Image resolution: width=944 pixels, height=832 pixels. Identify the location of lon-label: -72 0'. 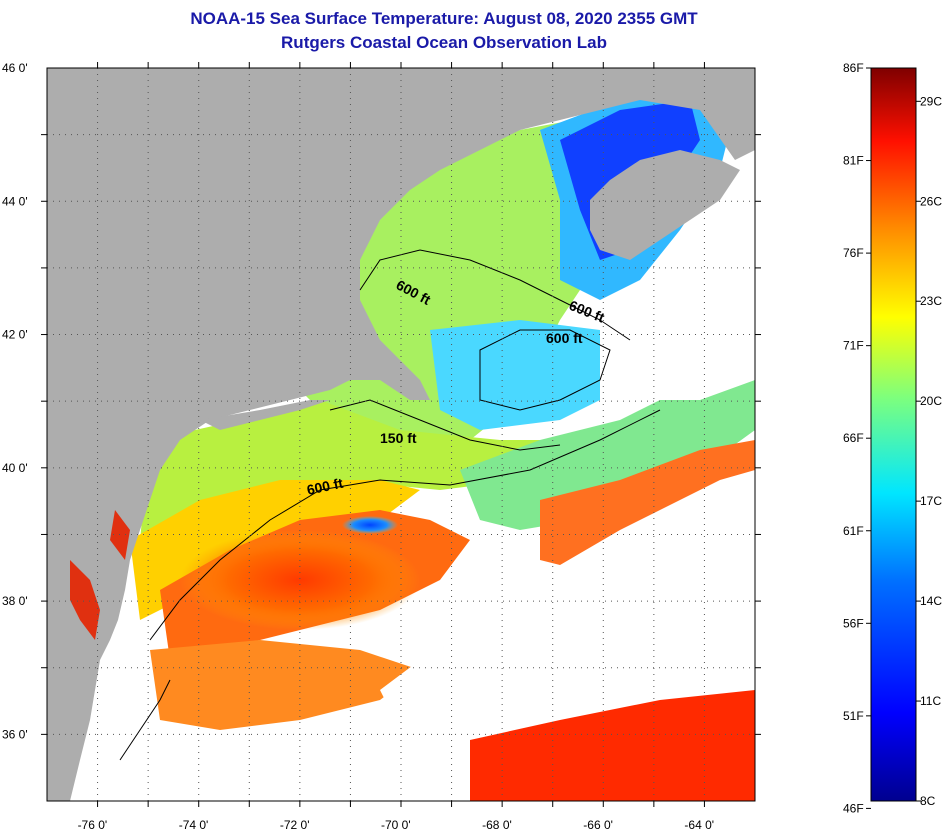
(295, 825).